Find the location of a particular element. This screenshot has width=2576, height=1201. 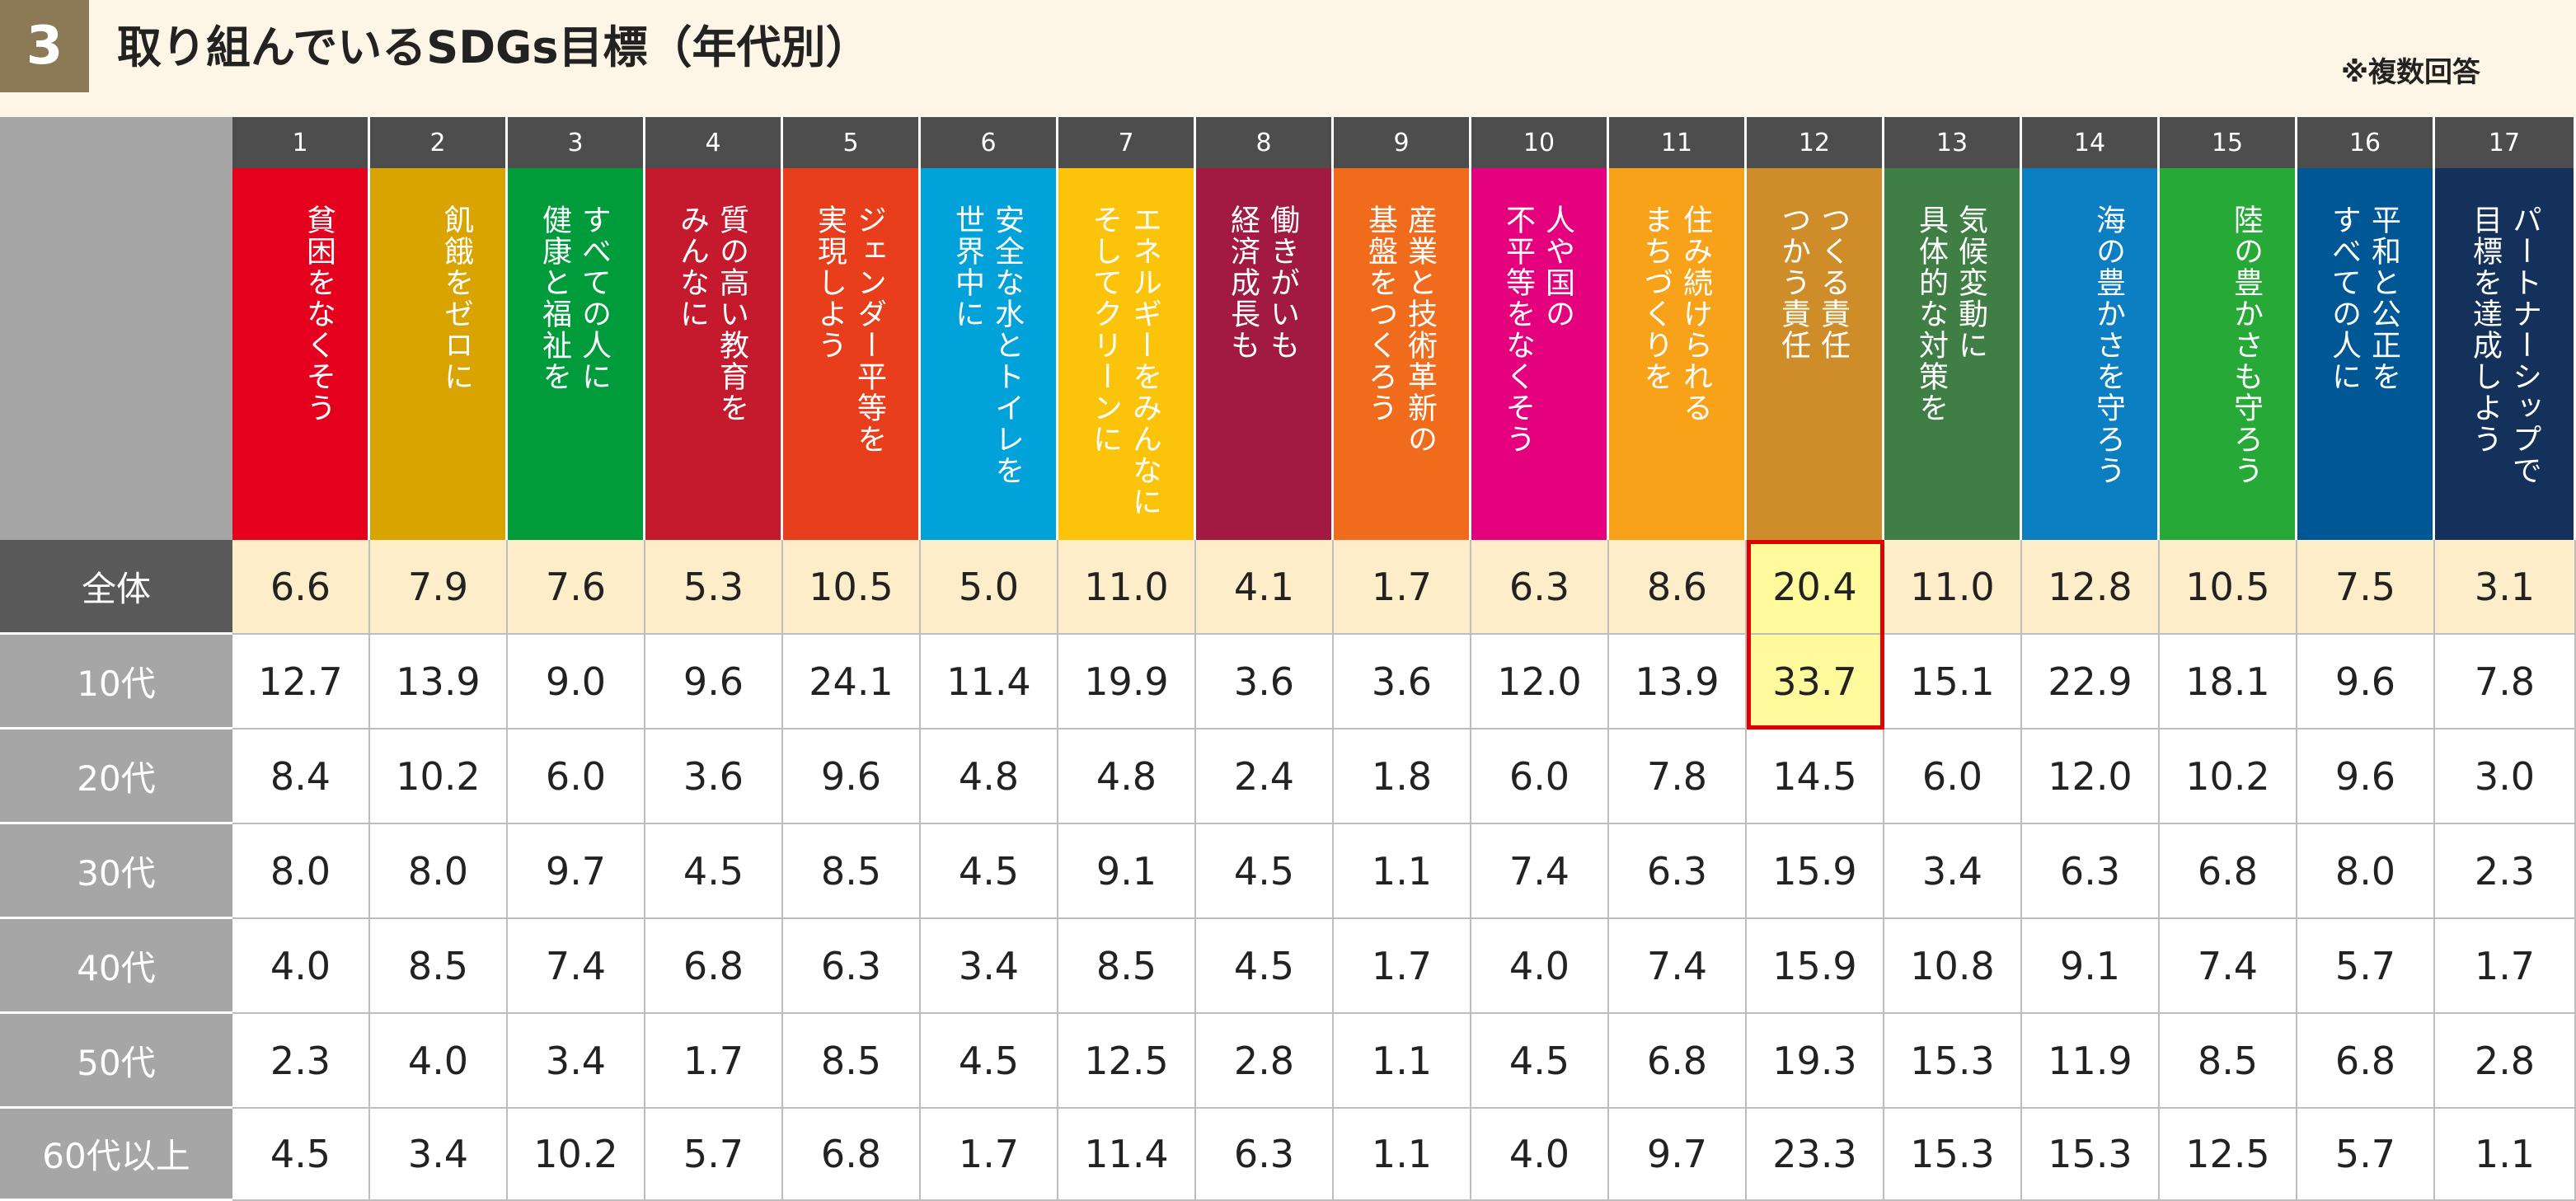

goal-name-9: 産業と技術革新の 基盤をつくろう is located at coordinates (1400, 329).